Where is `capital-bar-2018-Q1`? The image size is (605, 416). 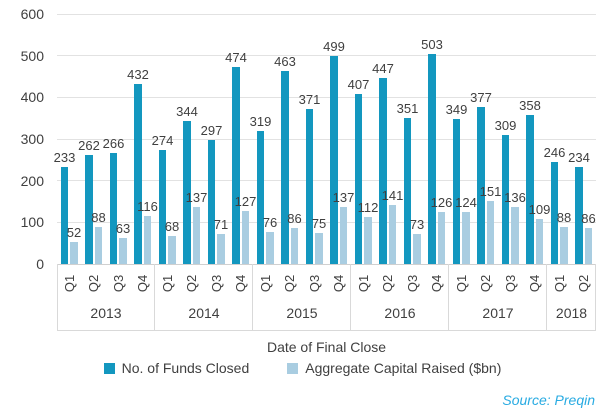 capital-bar-2018-Q1 is located at coordinates (564, 245).